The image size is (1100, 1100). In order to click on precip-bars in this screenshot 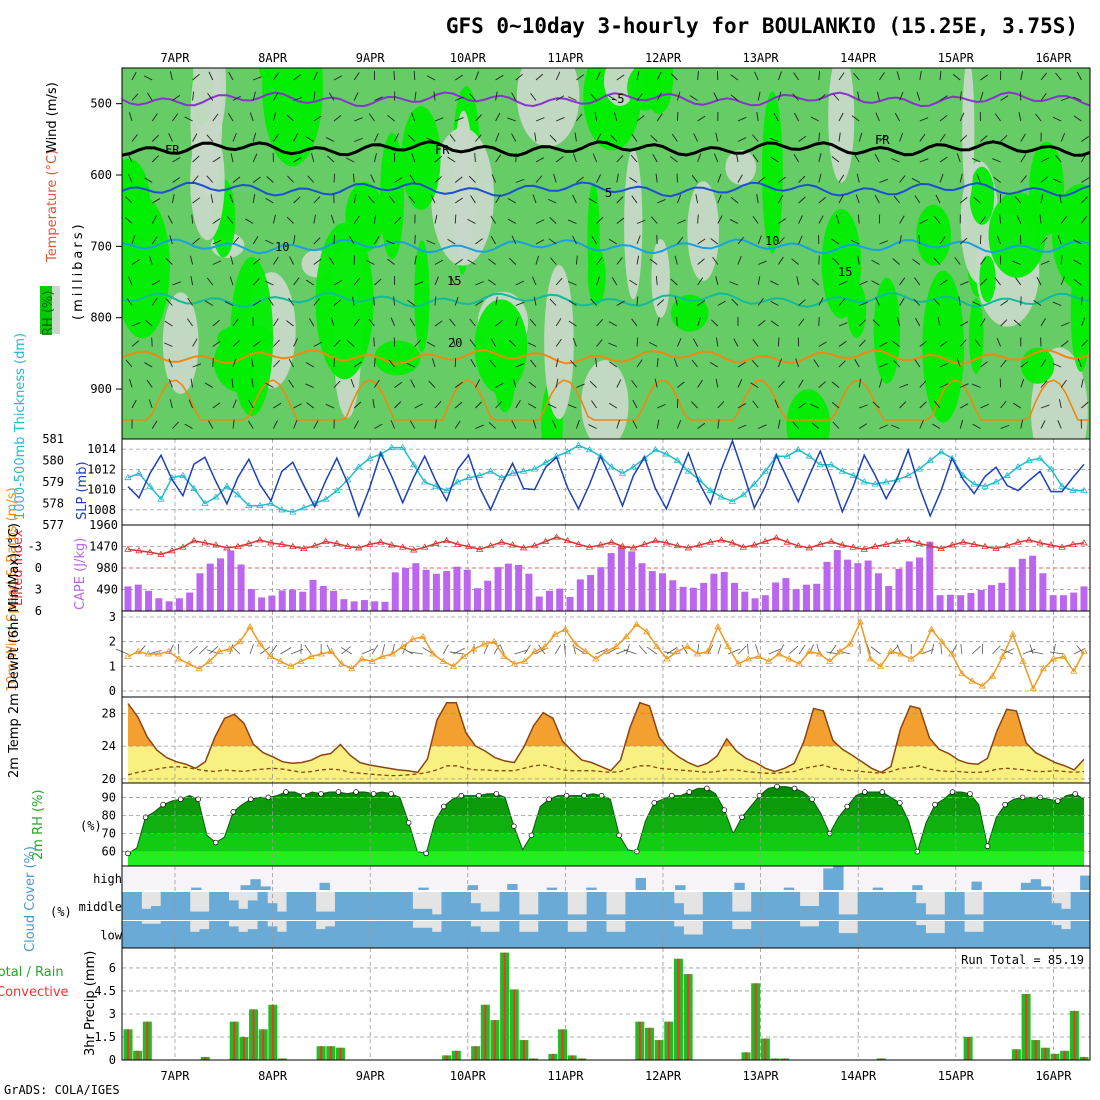, I will do `click(606, 1006)`.